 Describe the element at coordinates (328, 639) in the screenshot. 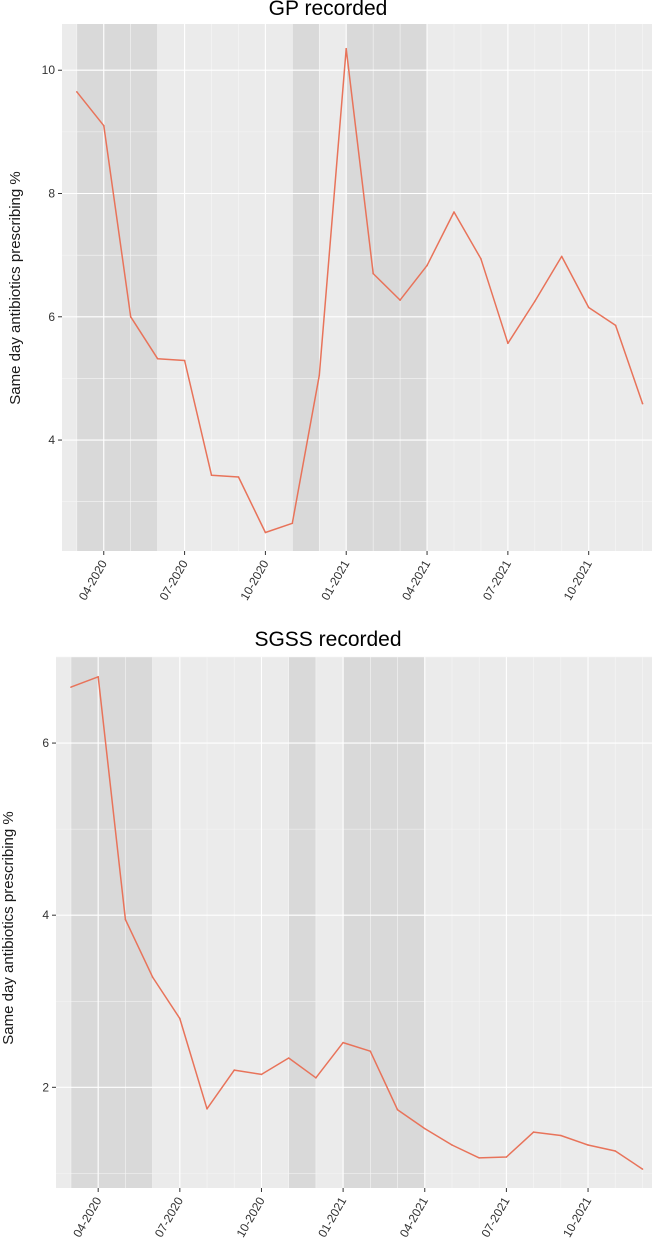

I see `chart-title: SGSS recorded` at that location.